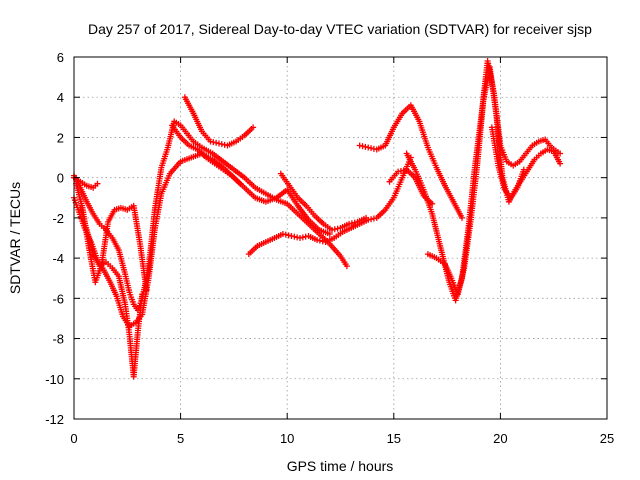 The width and height of the screenshot is (640, 480). What do you see at coordinates (54, 419) in the screenshot?
I see `y-tick-label: -12` at bounding box center [54, 419].